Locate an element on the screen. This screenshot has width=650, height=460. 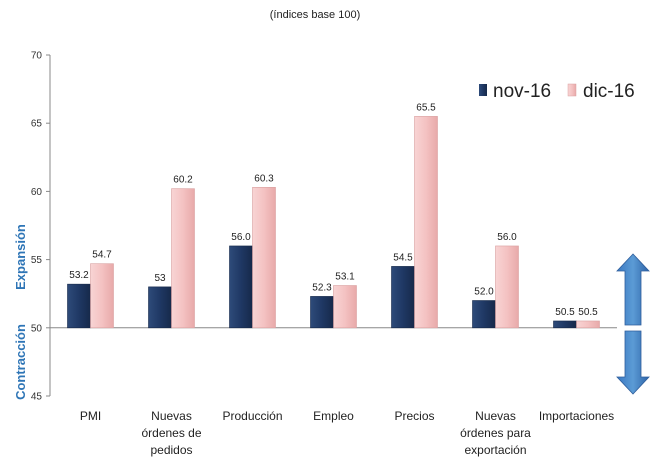
y-tick-label: 70 is located at coordinates (37, 56).